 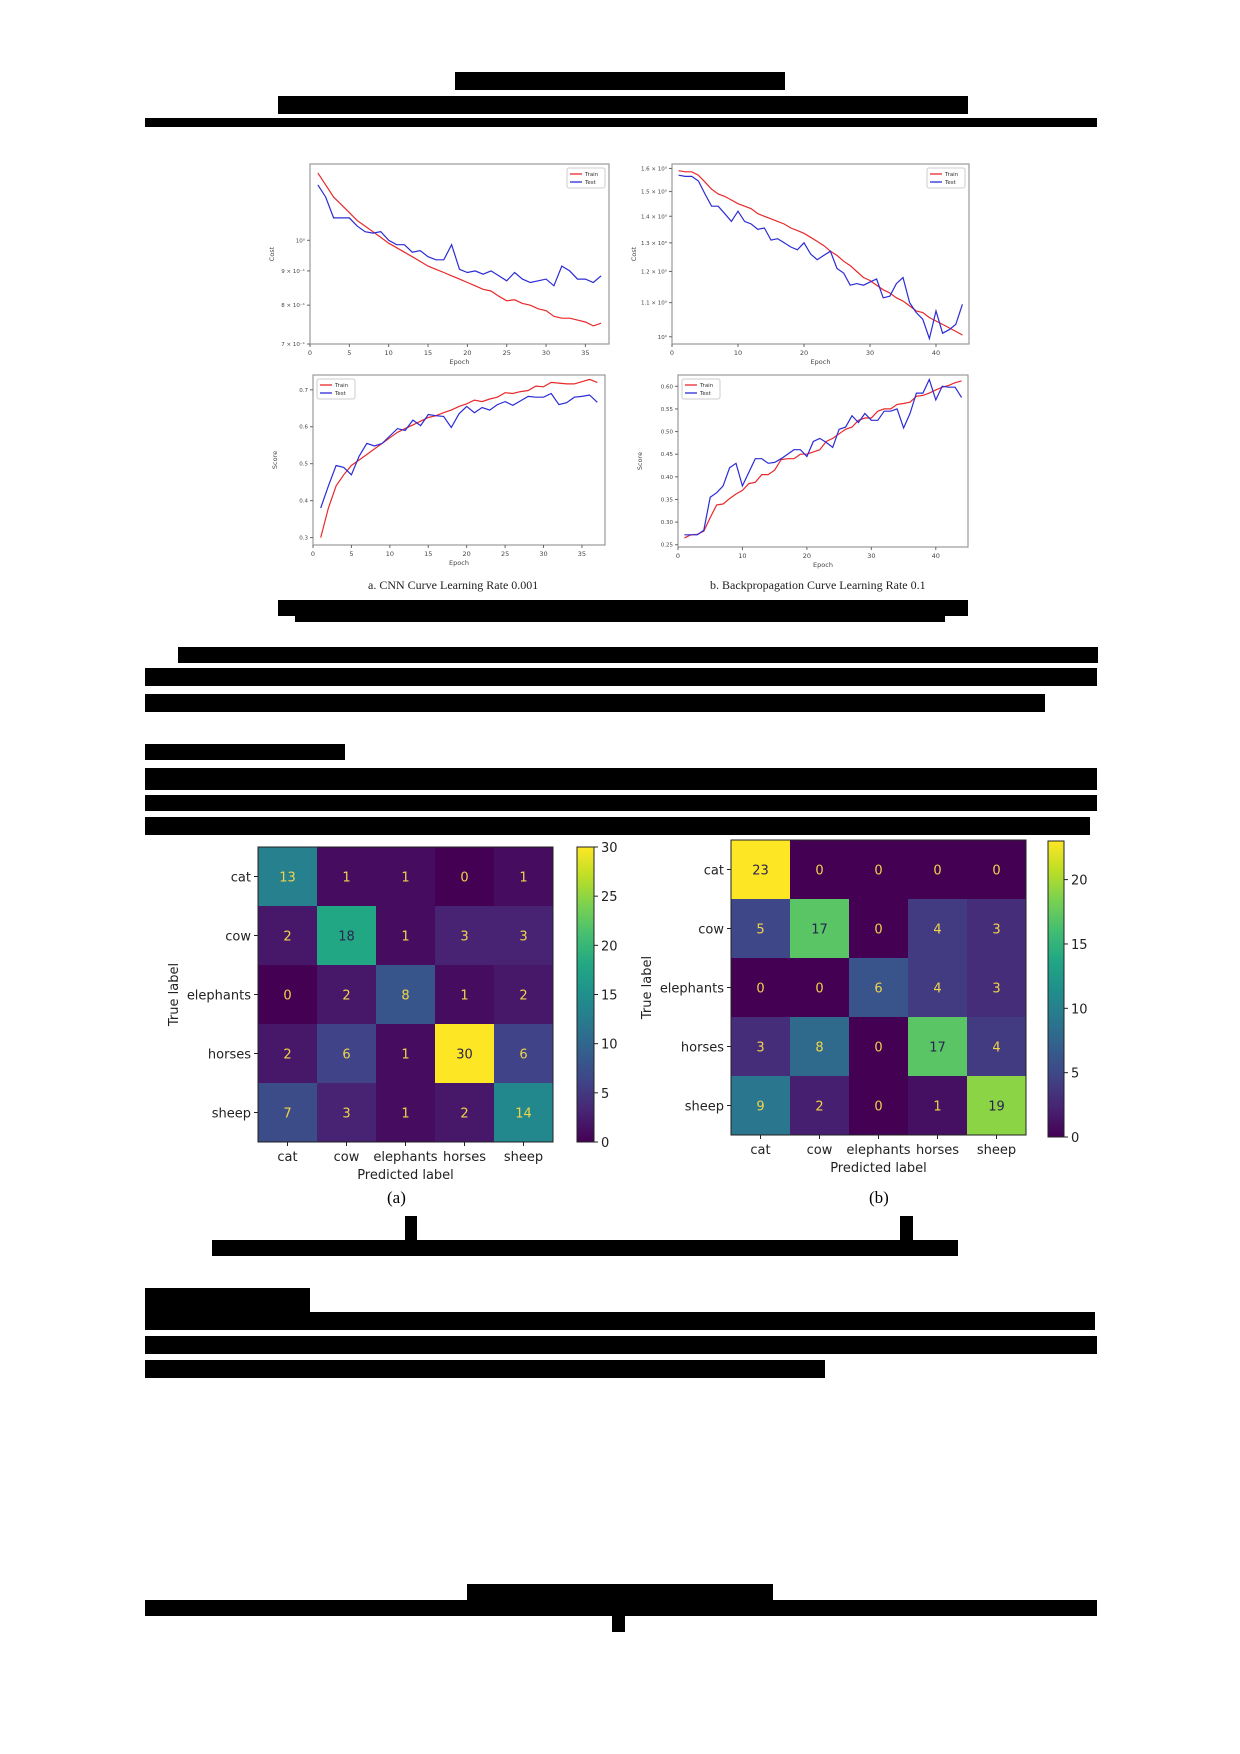 What do you see at coordinates (654, 303) in the screenshot?
I see `y-tick-label: 1.1 × 10⁰` at bounding box center [654, 303].